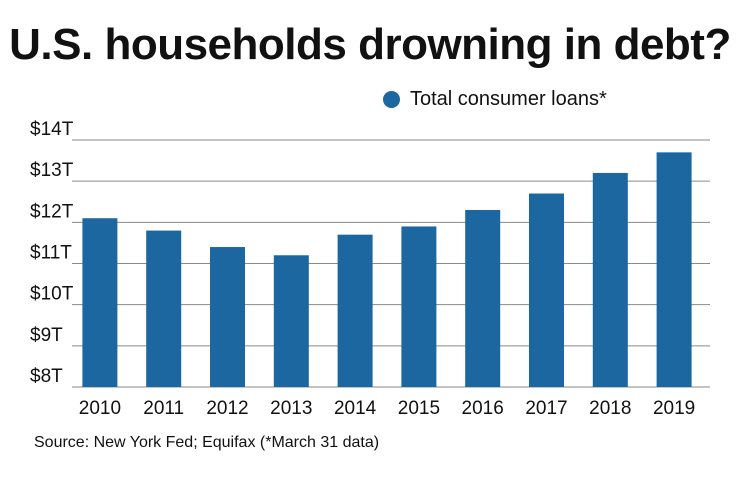 This screenshot has width=740, height=482. Describe the element at coordinates (483, 408) in the screenshot. I see `x-tick-label: 2016` at that location.